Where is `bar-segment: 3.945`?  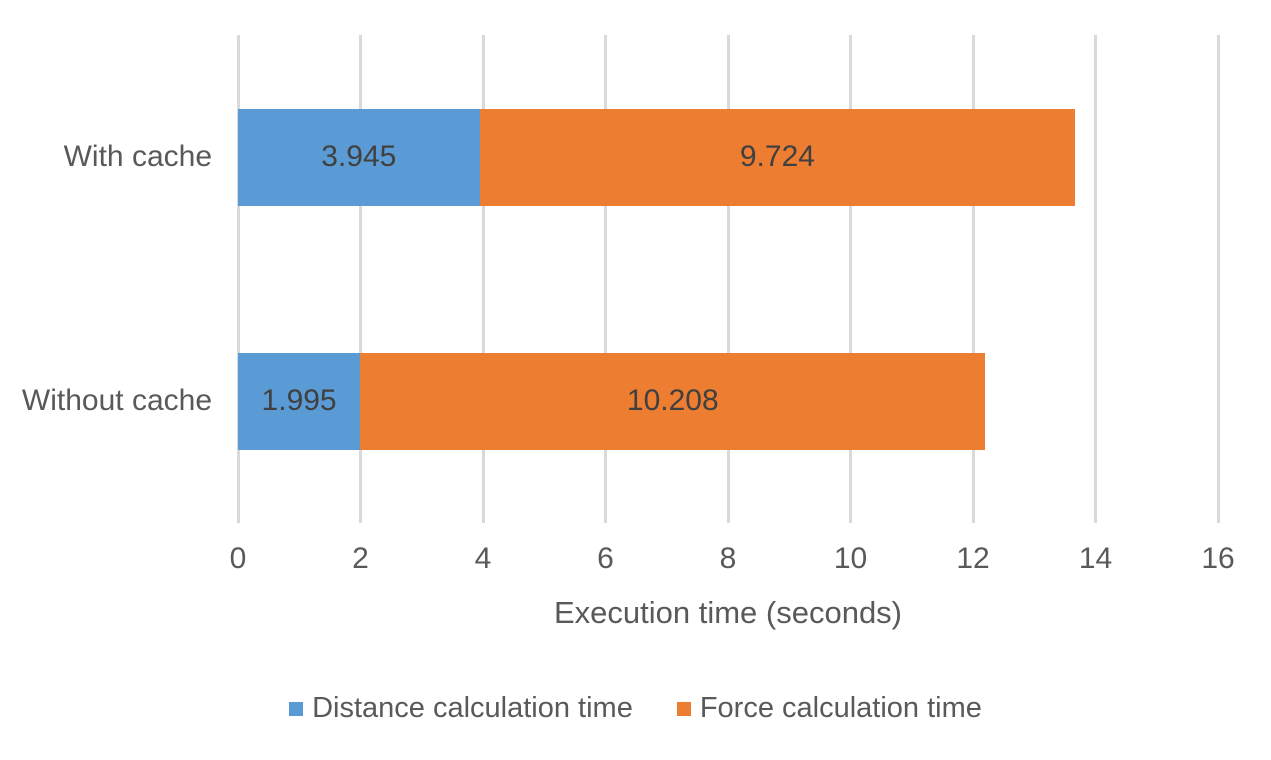
bar-segment: 3.945 is located at coordinates (359, 157).